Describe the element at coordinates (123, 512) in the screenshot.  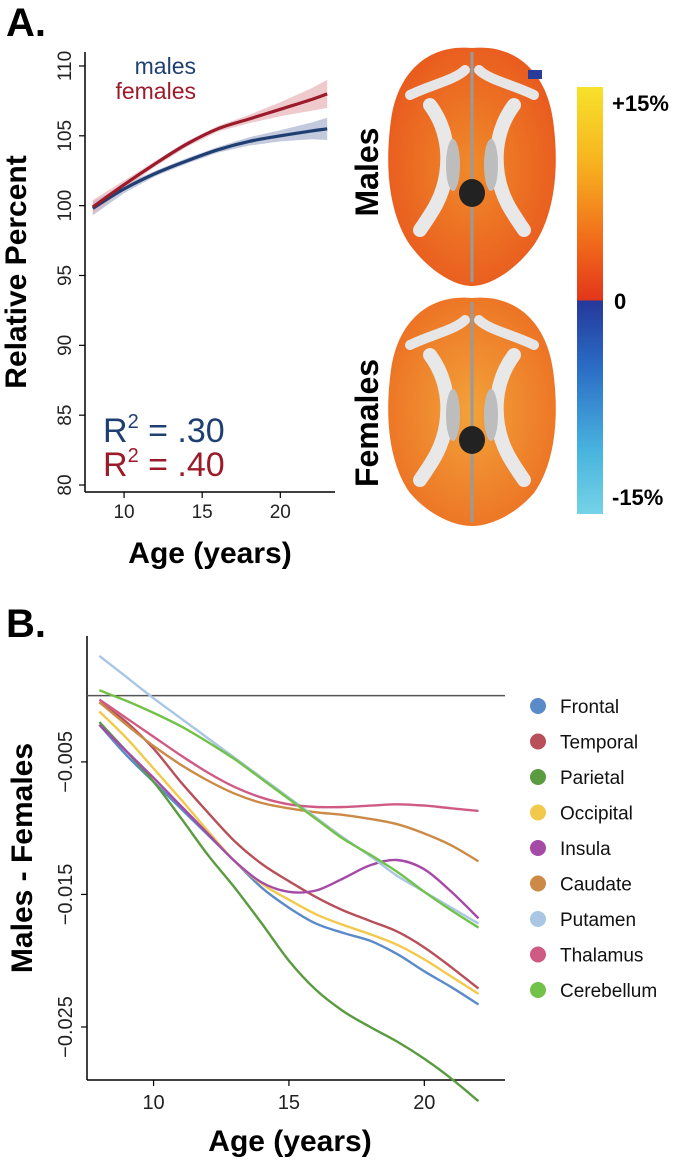
I see `panel-a-xtick-label: 10` at that location.